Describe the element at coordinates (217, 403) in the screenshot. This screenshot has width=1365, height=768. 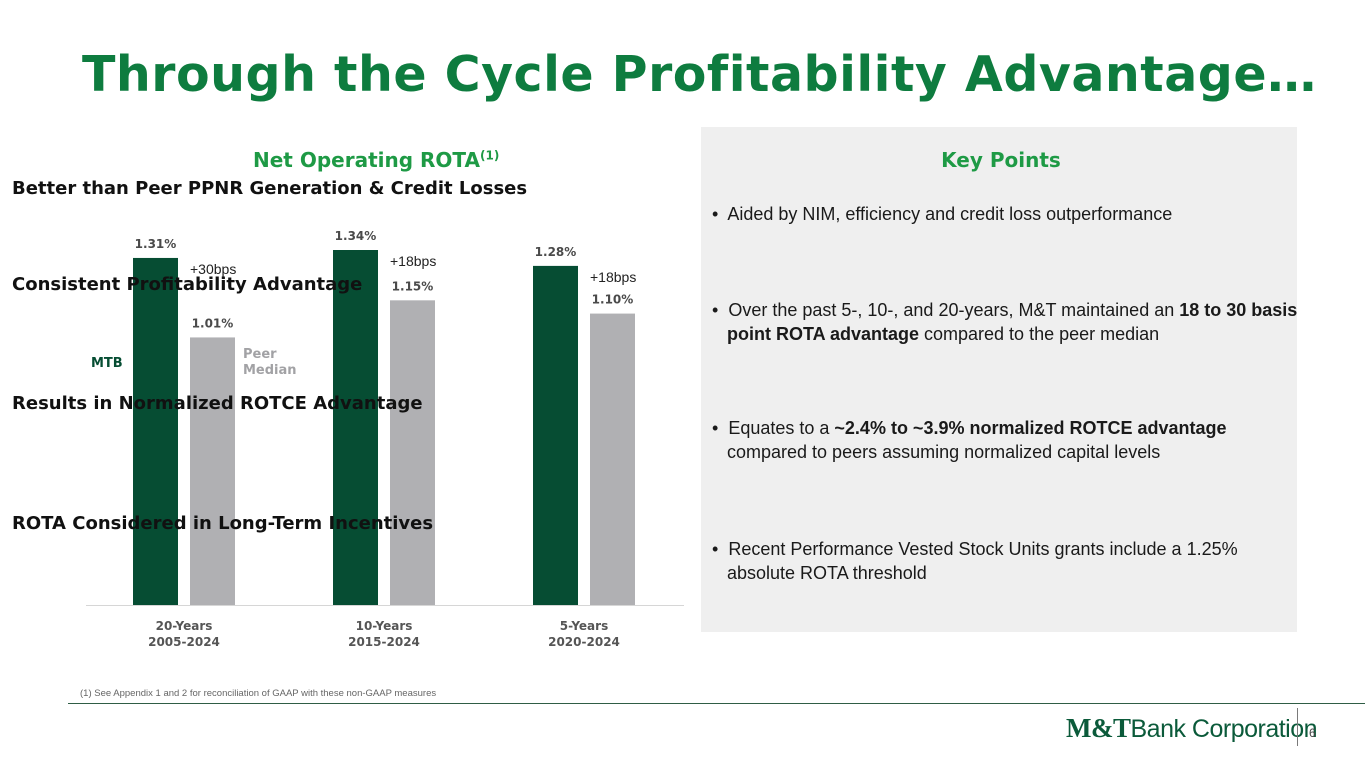
I see `key-point-heading-3: Results in Normalized ROTCE Advantage` at that location.